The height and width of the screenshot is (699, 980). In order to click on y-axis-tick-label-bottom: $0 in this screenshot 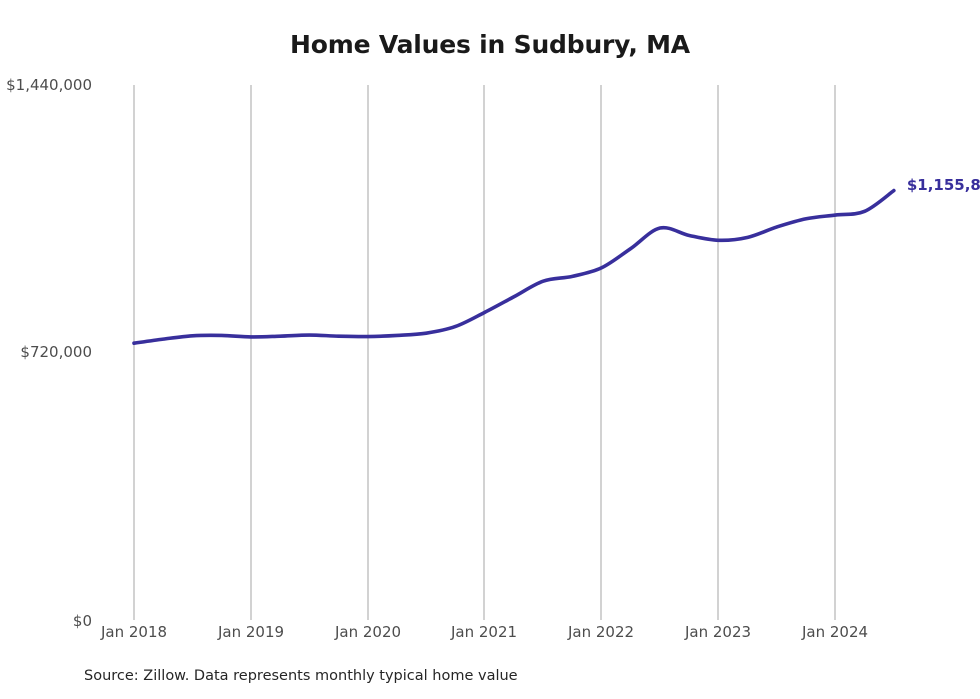, I will do `click(82, 621)`.